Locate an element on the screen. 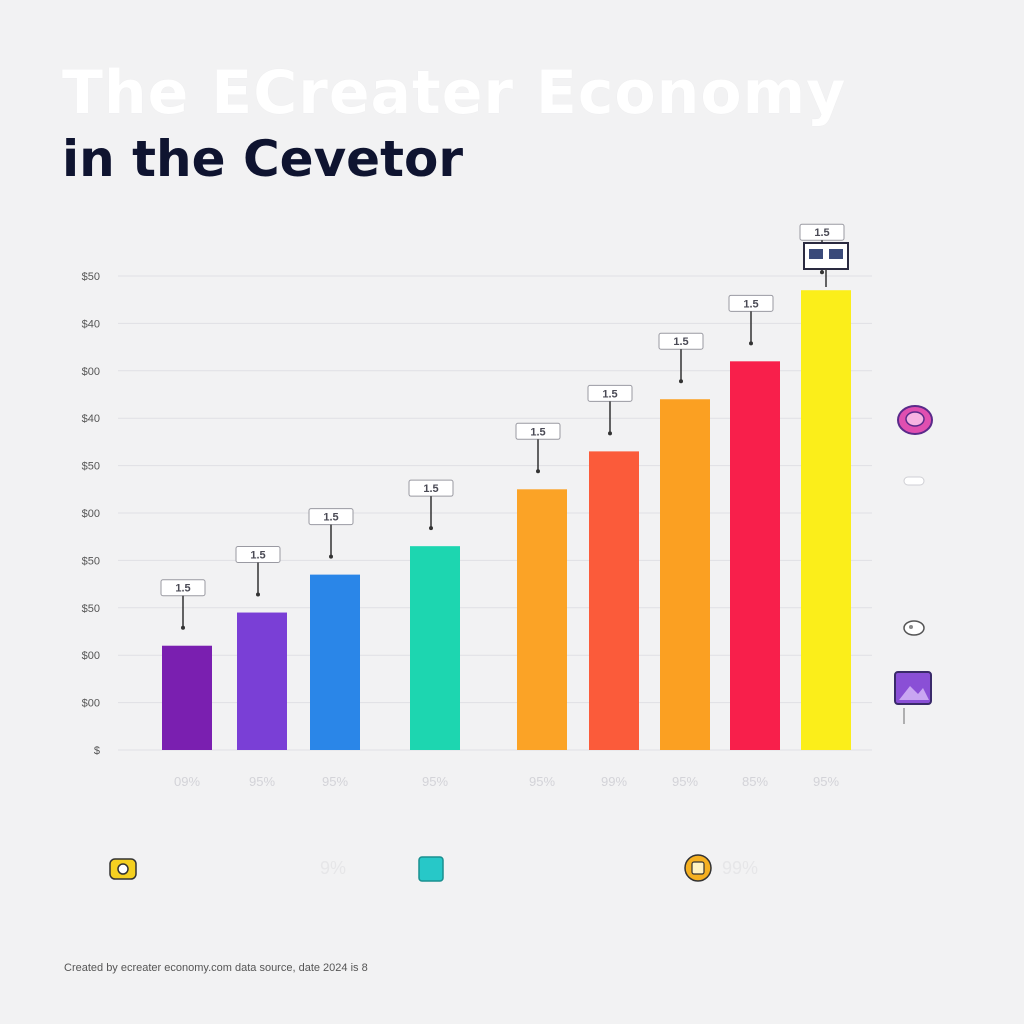  data-label-5: 1.5 is located at coordinates (537, 432).